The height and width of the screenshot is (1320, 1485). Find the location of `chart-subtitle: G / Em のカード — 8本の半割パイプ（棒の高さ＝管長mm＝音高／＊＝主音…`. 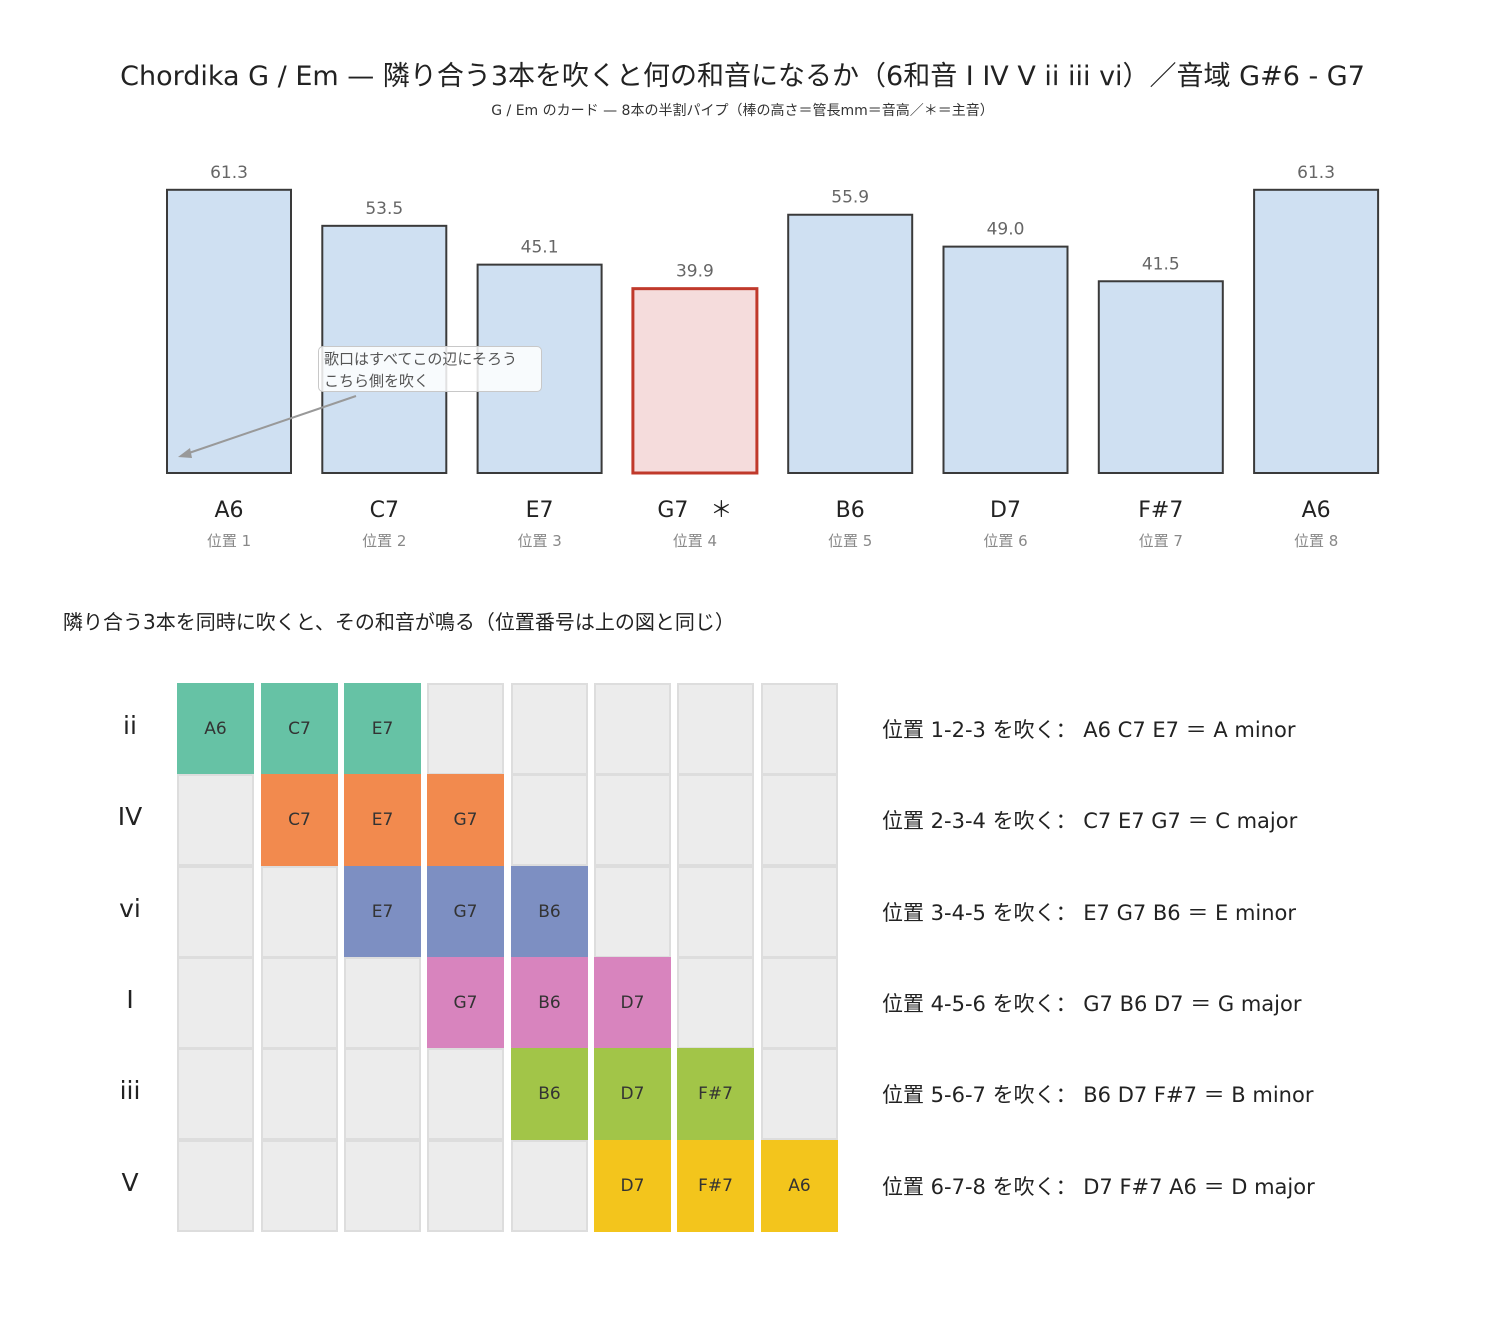

chart-subtitle: G / Em のカード — 8本の半割パイプ（棒の高さ＝管長mm＝音高／＊＝主音… is located at coordinates (742, 111).